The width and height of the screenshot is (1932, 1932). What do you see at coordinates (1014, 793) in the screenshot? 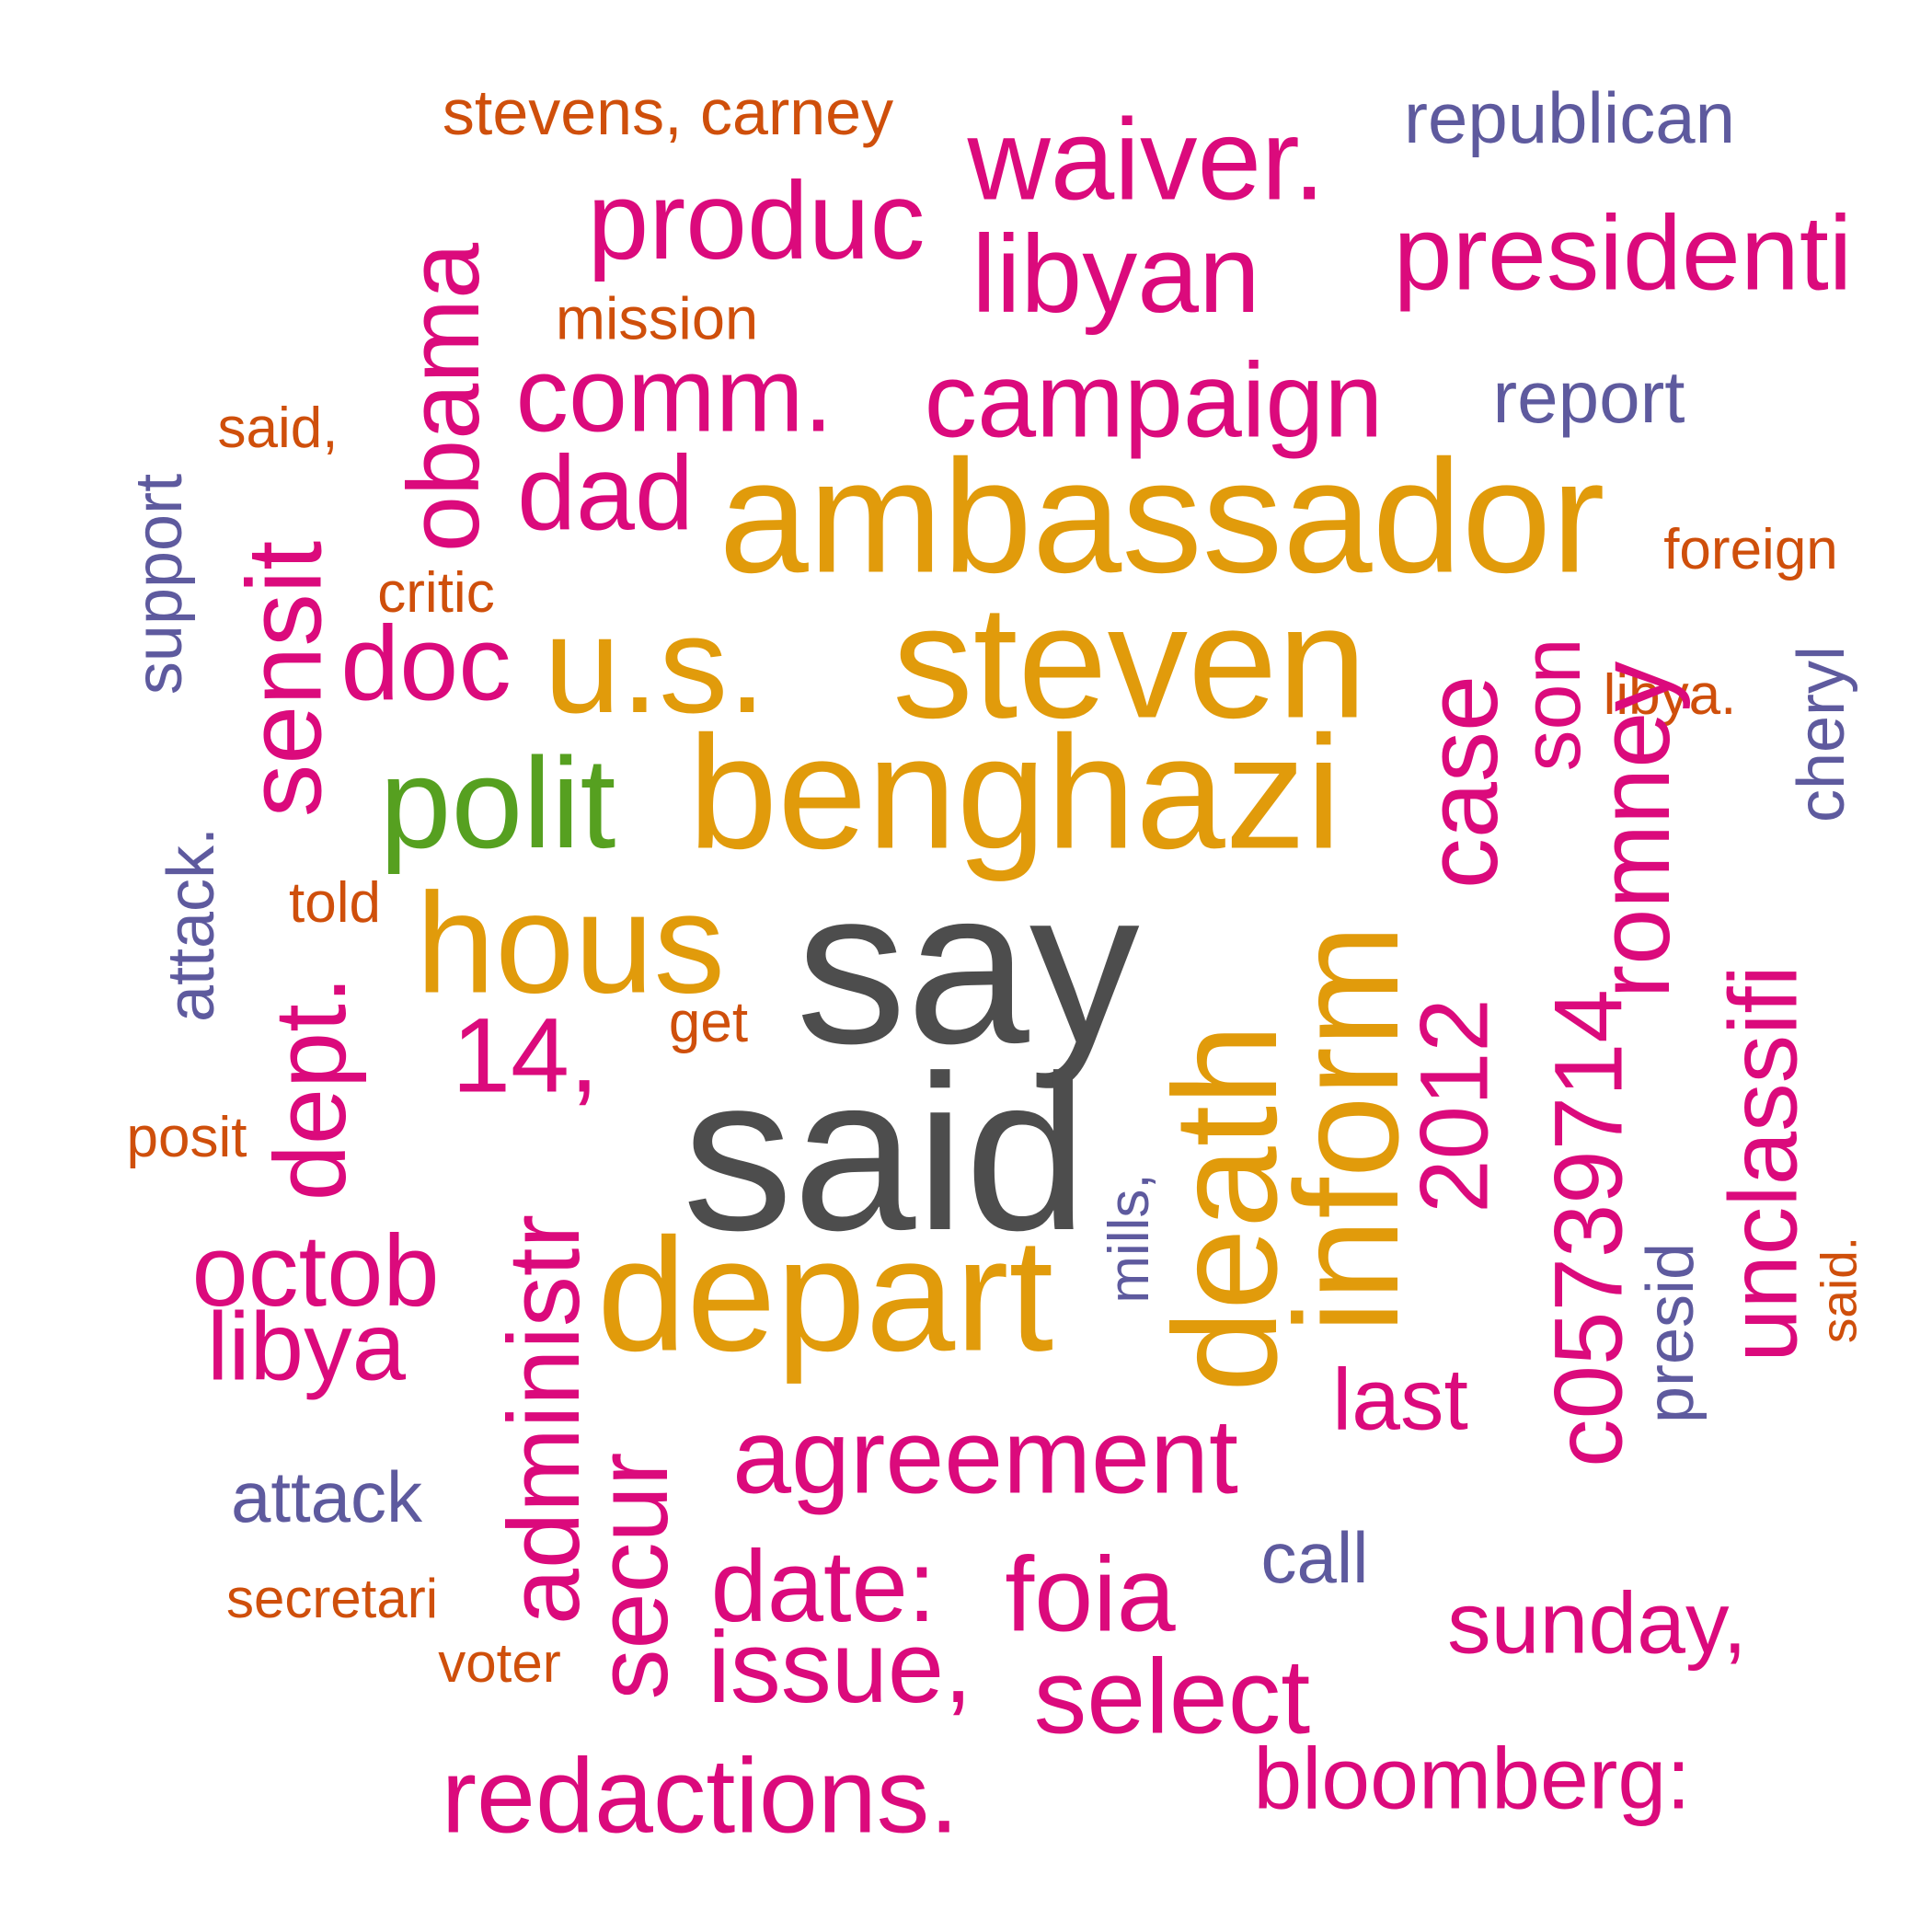
I see `cloud-word: benghazi` at bounding box center [1014, 793].